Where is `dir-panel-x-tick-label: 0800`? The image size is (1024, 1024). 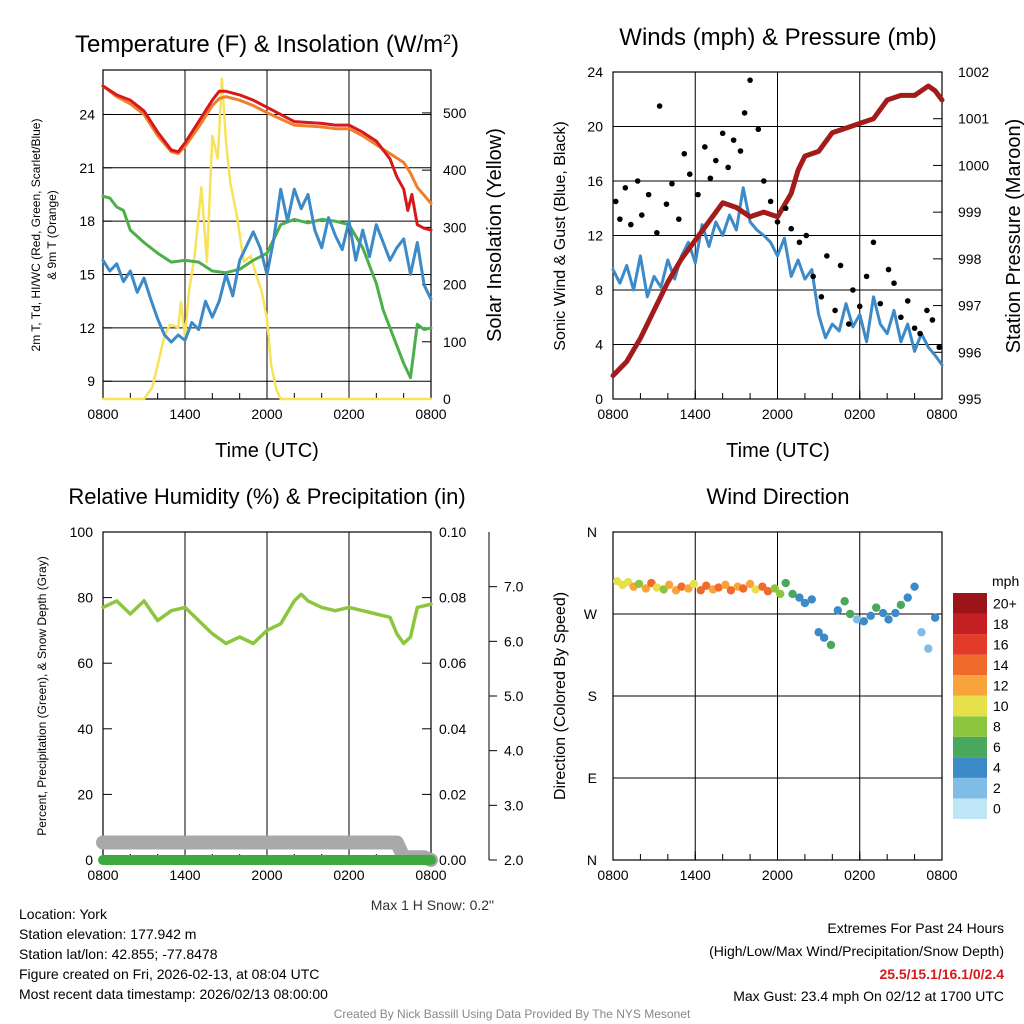
dir-panel-x-tick-label: 0800 is located at coordinates (941, 875).